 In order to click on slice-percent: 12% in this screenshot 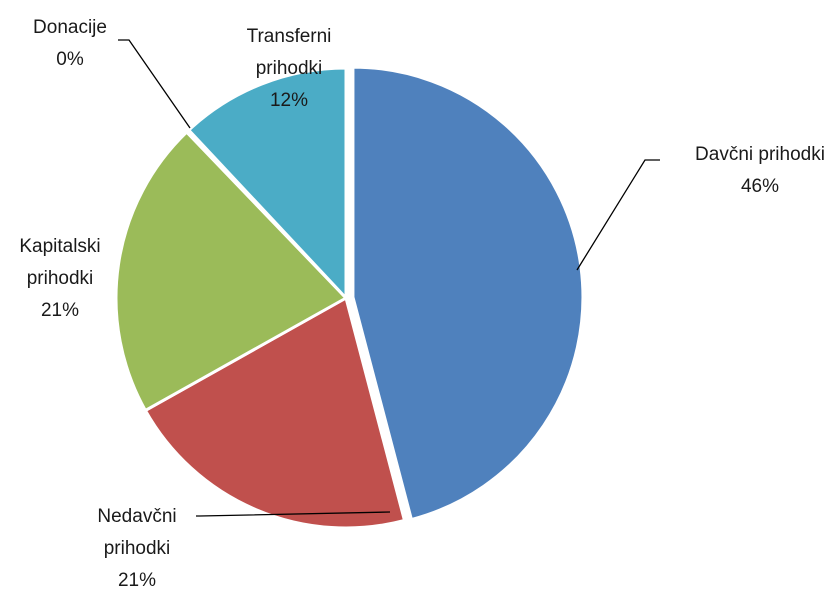, I will do `click(289, 100)`.